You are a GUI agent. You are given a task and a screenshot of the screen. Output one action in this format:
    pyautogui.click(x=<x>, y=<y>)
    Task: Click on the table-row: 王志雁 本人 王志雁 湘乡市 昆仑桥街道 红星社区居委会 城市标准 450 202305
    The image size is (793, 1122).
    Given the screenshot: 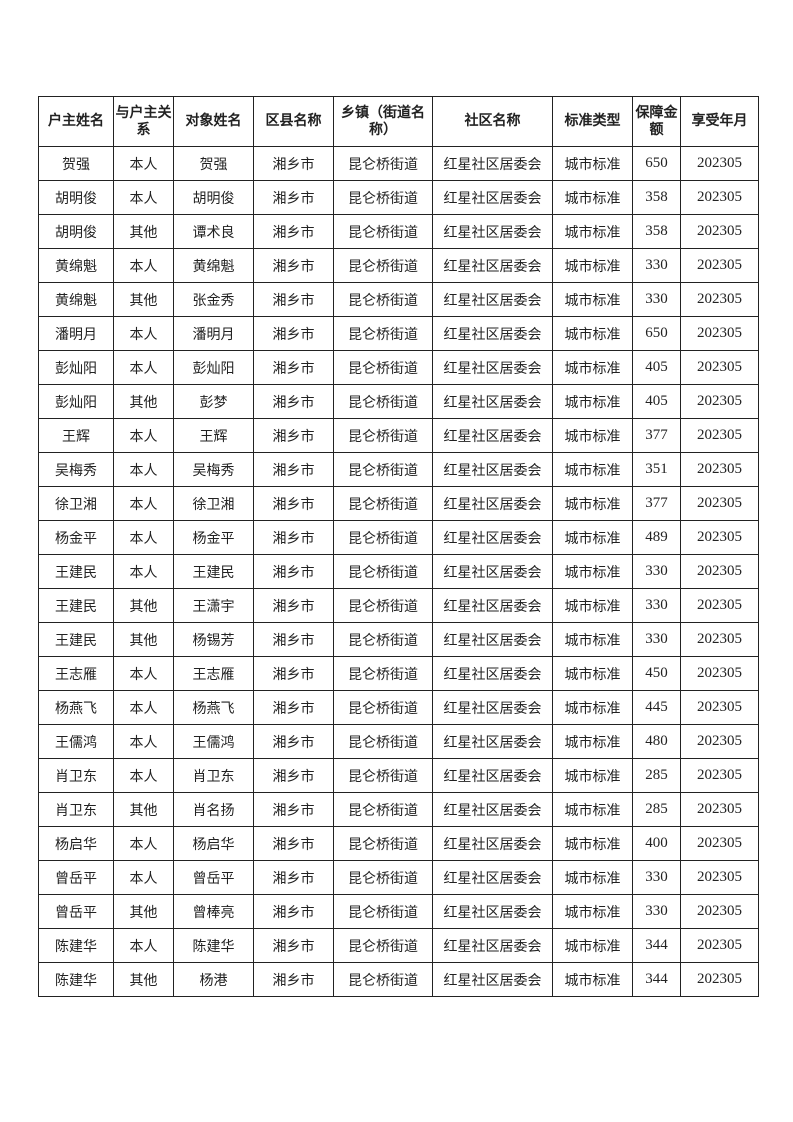 What is the action you would take?
    pyautogui.click(x=398, y=673)
    